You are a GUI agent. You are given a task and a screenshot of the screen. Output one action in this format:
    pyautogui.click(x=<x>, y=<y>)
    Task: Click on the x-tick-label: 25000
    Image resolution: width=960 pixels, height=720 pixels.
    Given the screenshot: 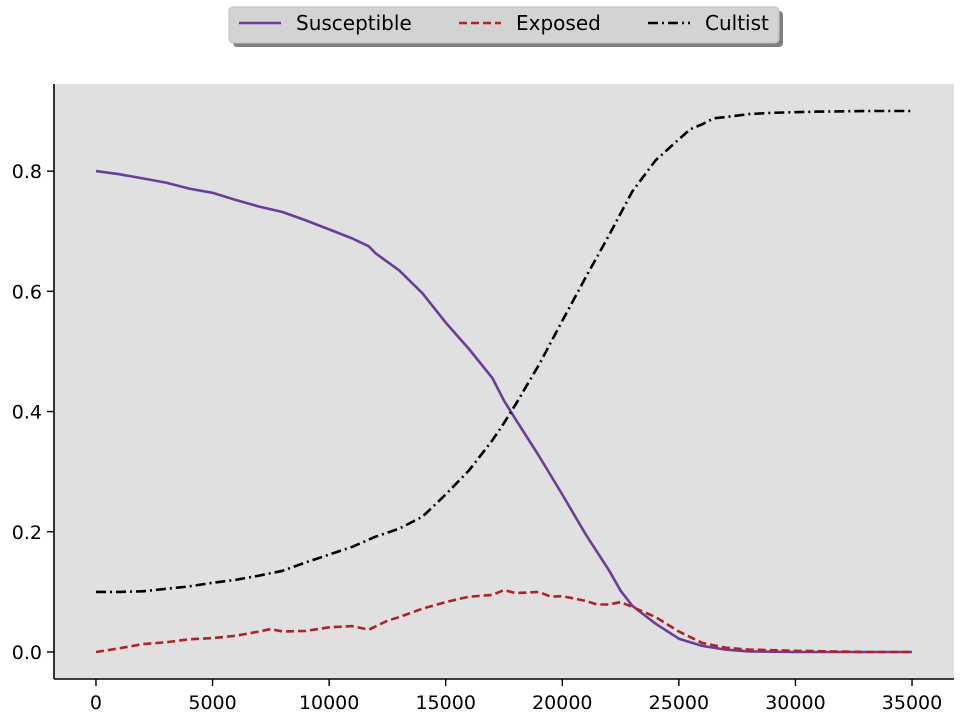 What is the action you would take?
    pyautogui.click(x=679, y=703)
    